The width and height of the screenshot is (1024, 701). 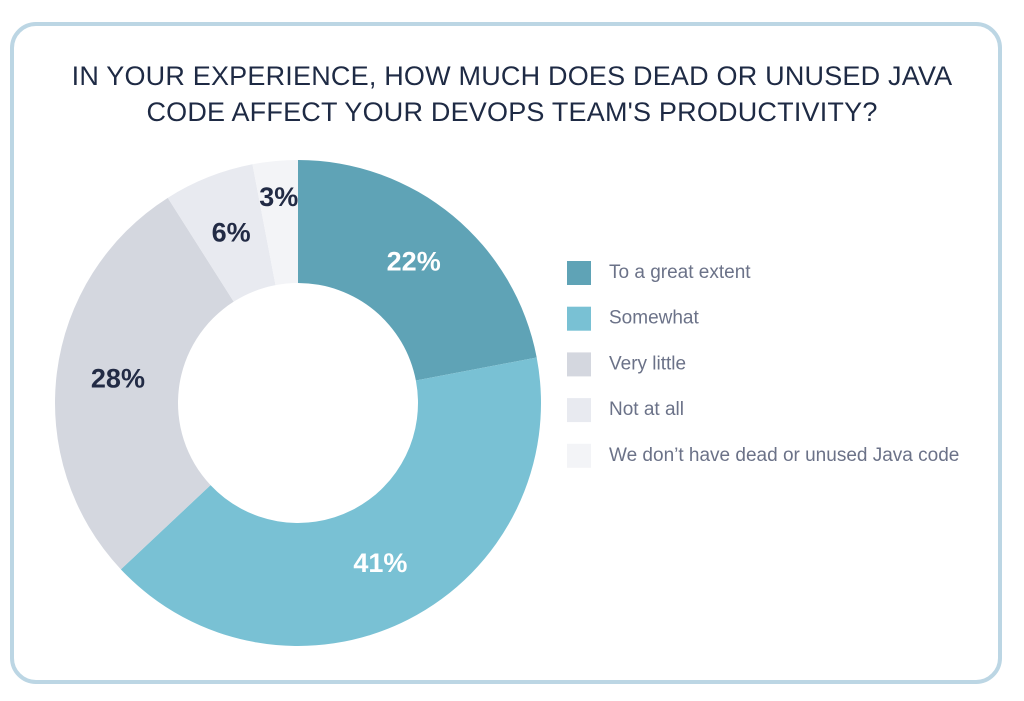 I want to click on slice-label: 41%, so click(x=380, y=563).